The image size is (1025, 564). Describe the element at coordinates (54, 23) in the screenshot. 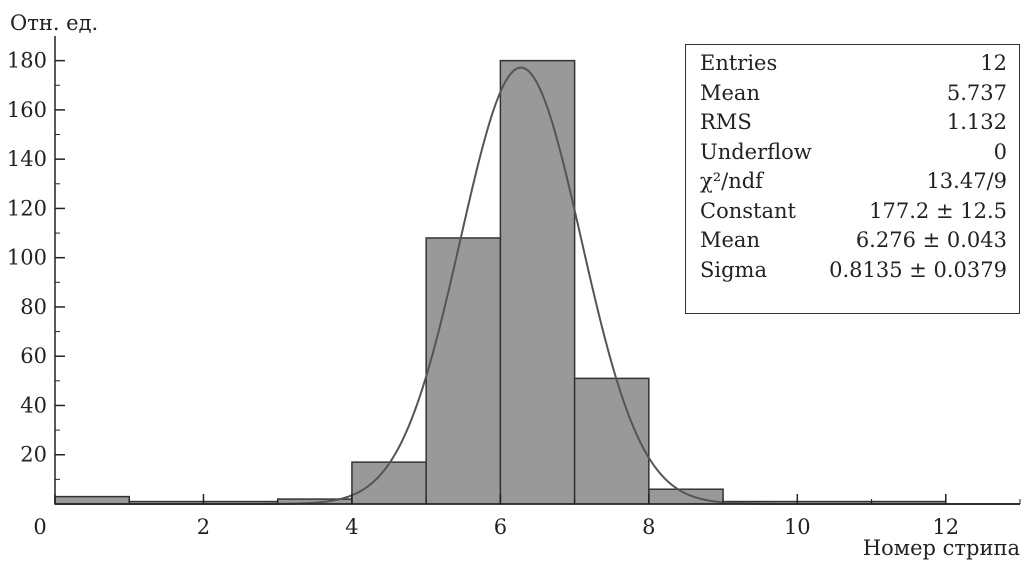

I see `y-axis-label: Отн. ед.` at that location.